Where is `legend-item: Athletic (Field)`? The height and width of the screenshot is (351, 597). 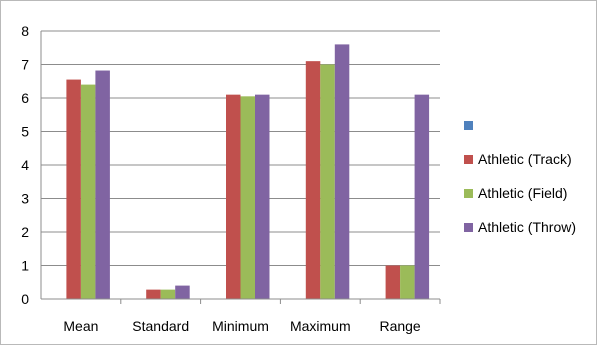
legend-item: Athletic (Field) is located at coordinates (515, 193).